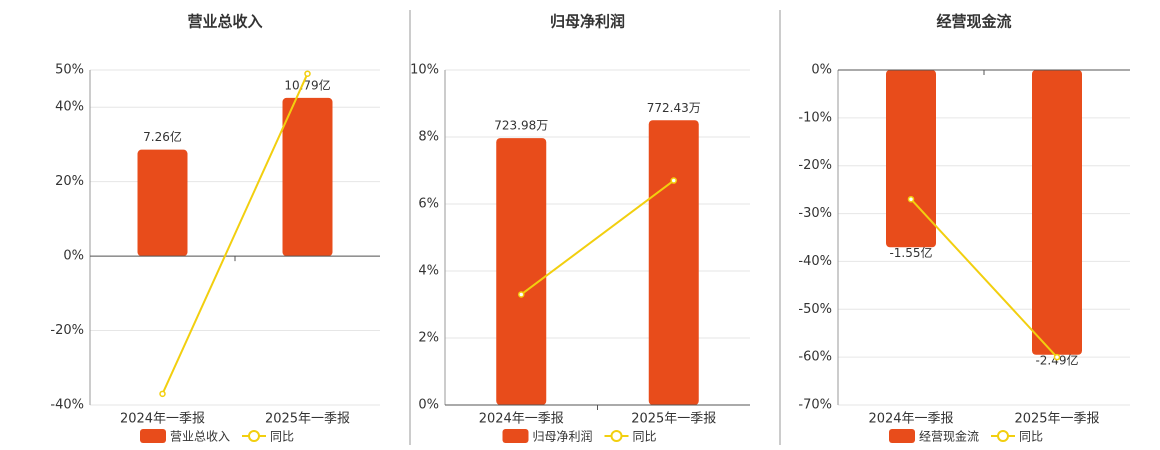  I want to click on y-tick-label: -60%, so click(815, 357).